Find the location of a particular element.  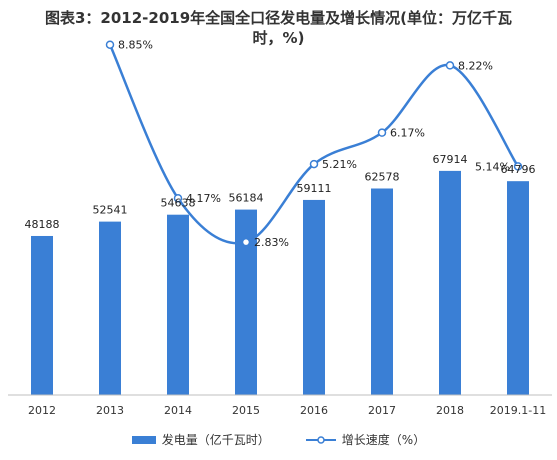

x-tick-label: 2015 is located at coordinates (246, 410).